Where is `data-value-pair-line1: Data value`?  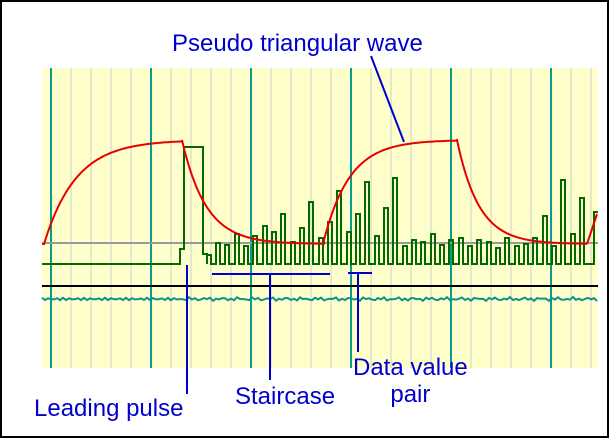 data-value-pair-line1: Data value is located at coordinates (410, 367).